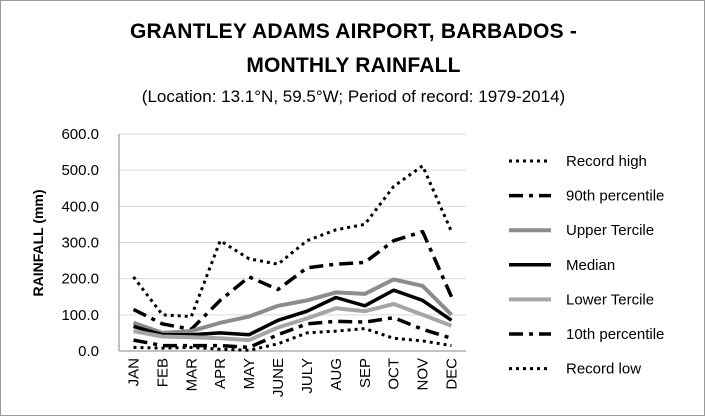 This screenshot has width=705, height=417. Describe the element at coordinates (615, 196) in the screenshot. I see `legend-label: 90th percentile` at that location.